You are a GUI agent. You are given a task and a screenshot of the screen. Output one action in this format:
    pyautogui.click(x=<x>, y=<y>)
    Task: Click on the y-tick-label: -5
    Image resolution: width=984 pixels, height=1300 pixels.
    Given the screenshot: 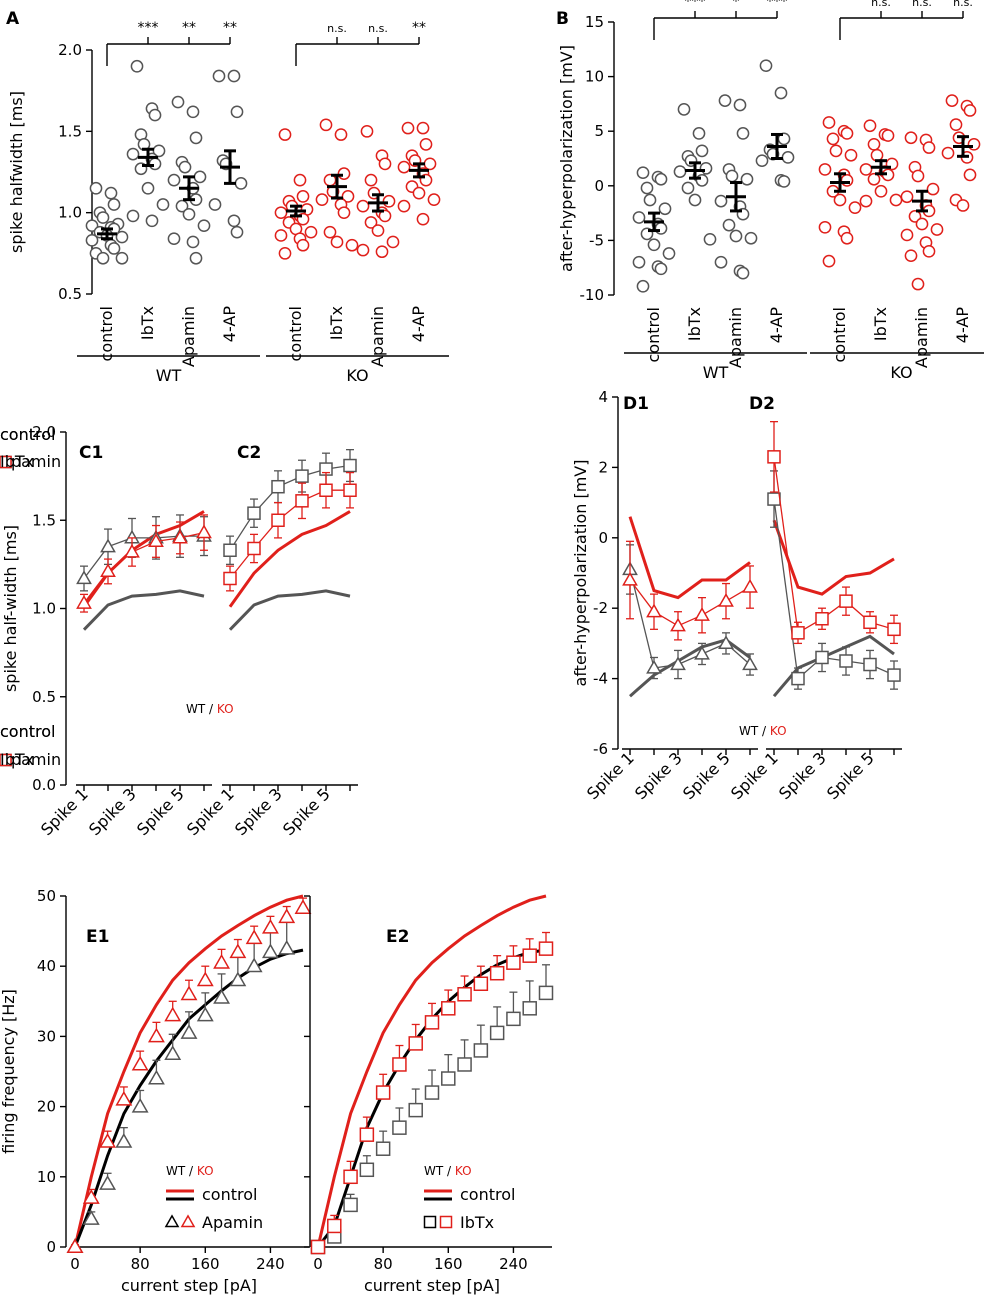 What is the action you would take?
    pyautogui.click(x=596, y=240)
    